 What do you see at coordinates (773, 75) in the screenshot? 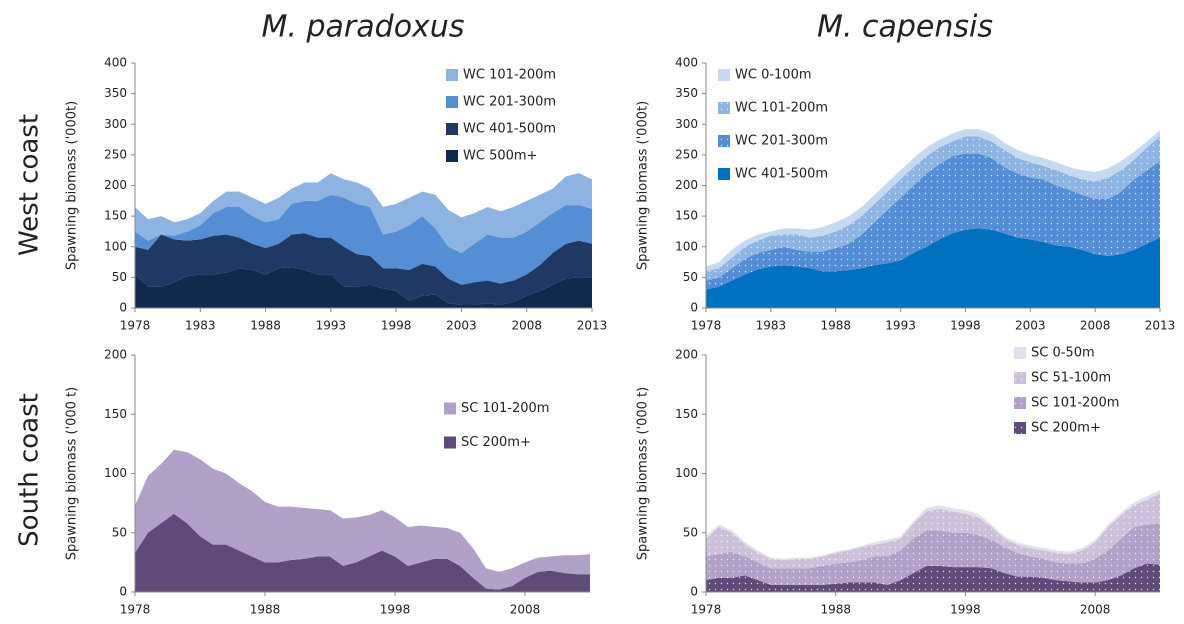
I see `legend-label: WC 0-100m` at bounding box center [773, 75].